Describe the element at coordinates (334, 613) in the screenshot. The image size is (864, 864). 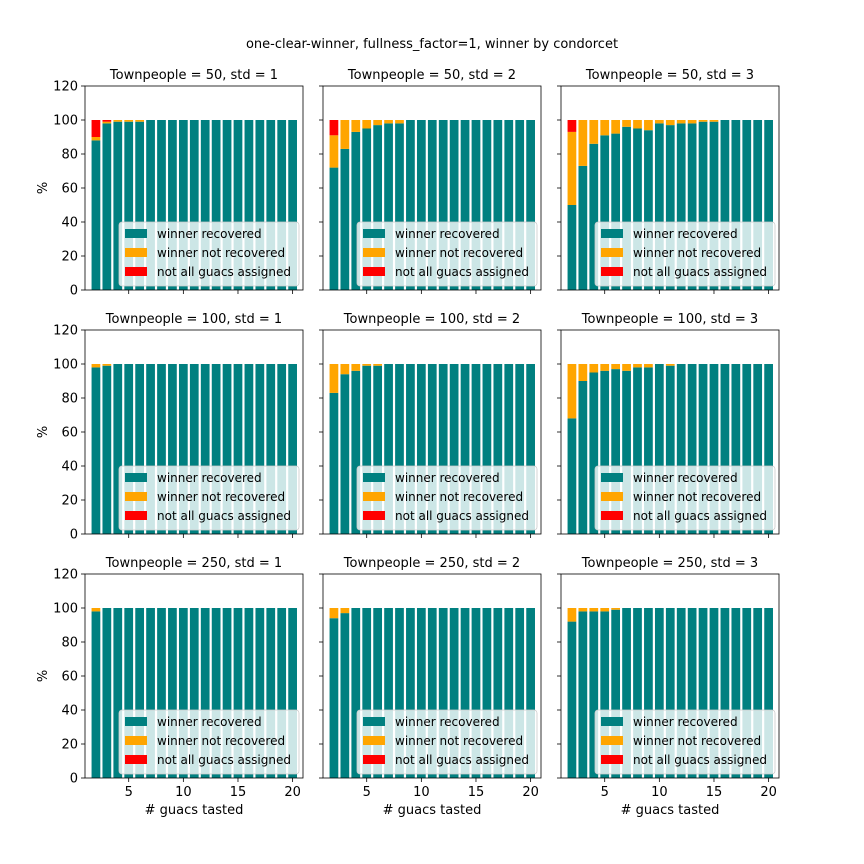
I see `bar-winner-not-recovered-x2` at that location.